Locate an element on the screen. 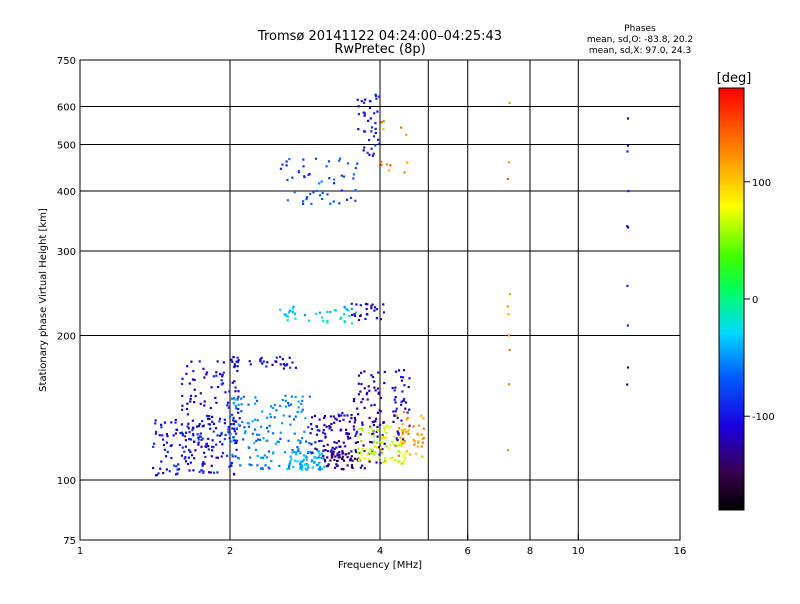 Image resolution: width=800 pixels, height=604 pixels. y-tick-label: 750 is located at coordinates (66, 61).